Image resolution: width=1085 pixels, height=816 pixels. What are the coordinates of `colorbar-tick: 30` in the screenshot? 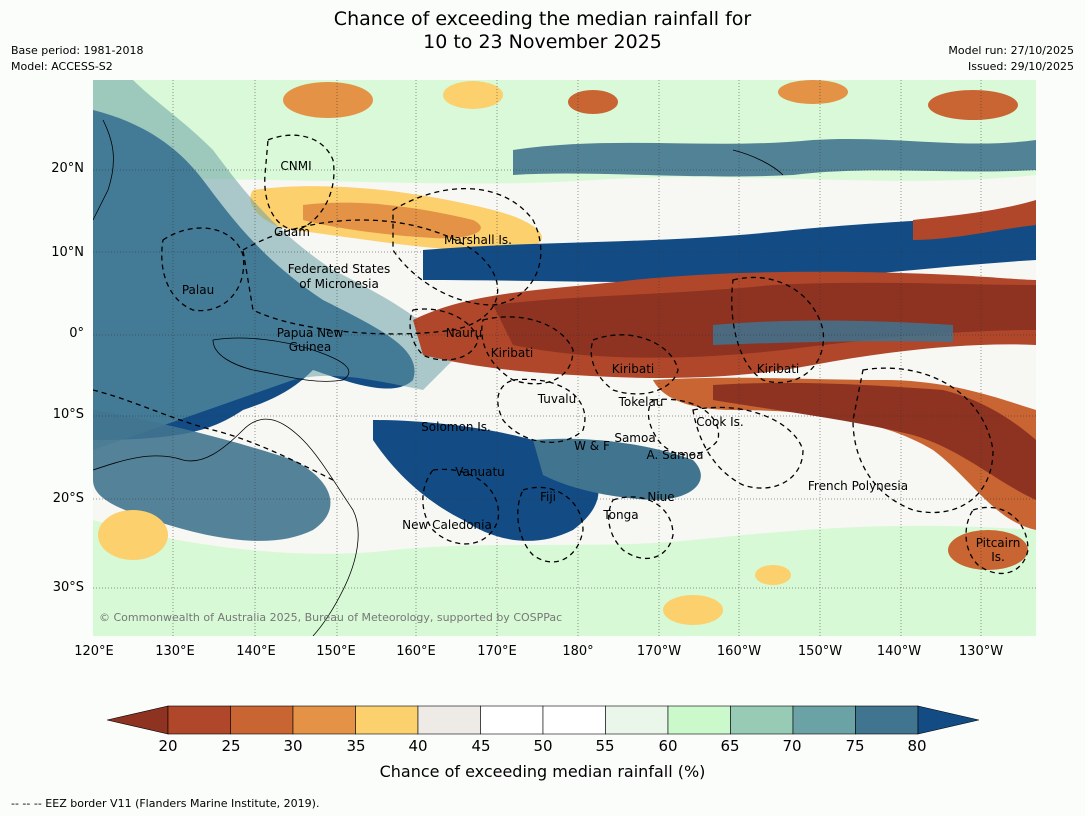 It's located at (293, 746).